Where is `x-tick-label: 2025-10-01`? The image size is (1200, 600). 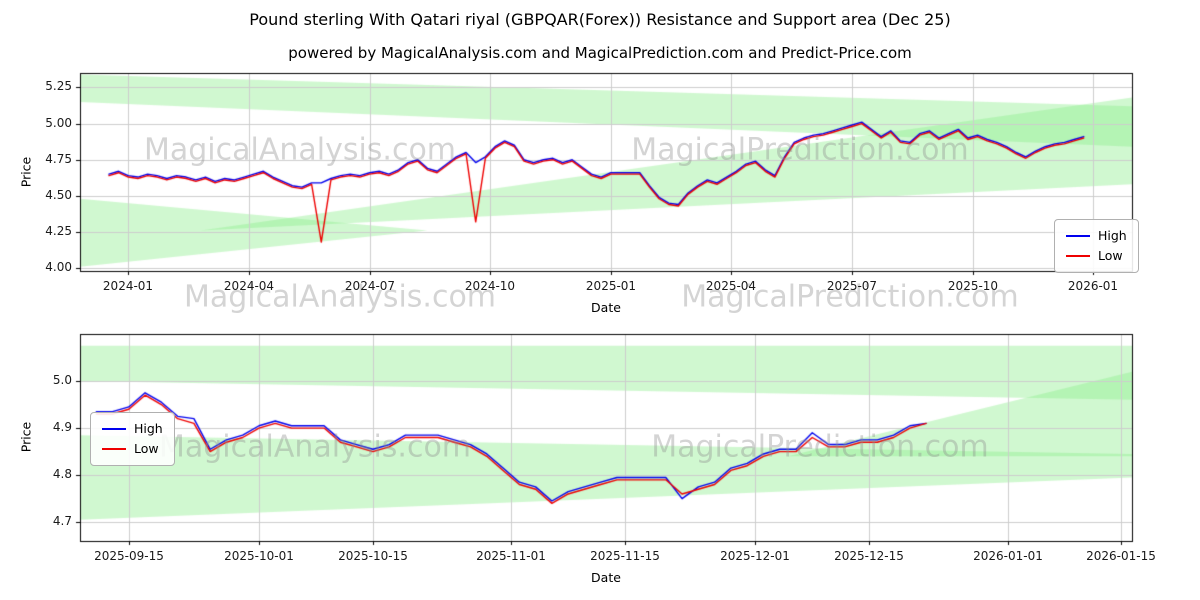
x-tick-label: 2025-10-01 is located at coordinates (259, 556).